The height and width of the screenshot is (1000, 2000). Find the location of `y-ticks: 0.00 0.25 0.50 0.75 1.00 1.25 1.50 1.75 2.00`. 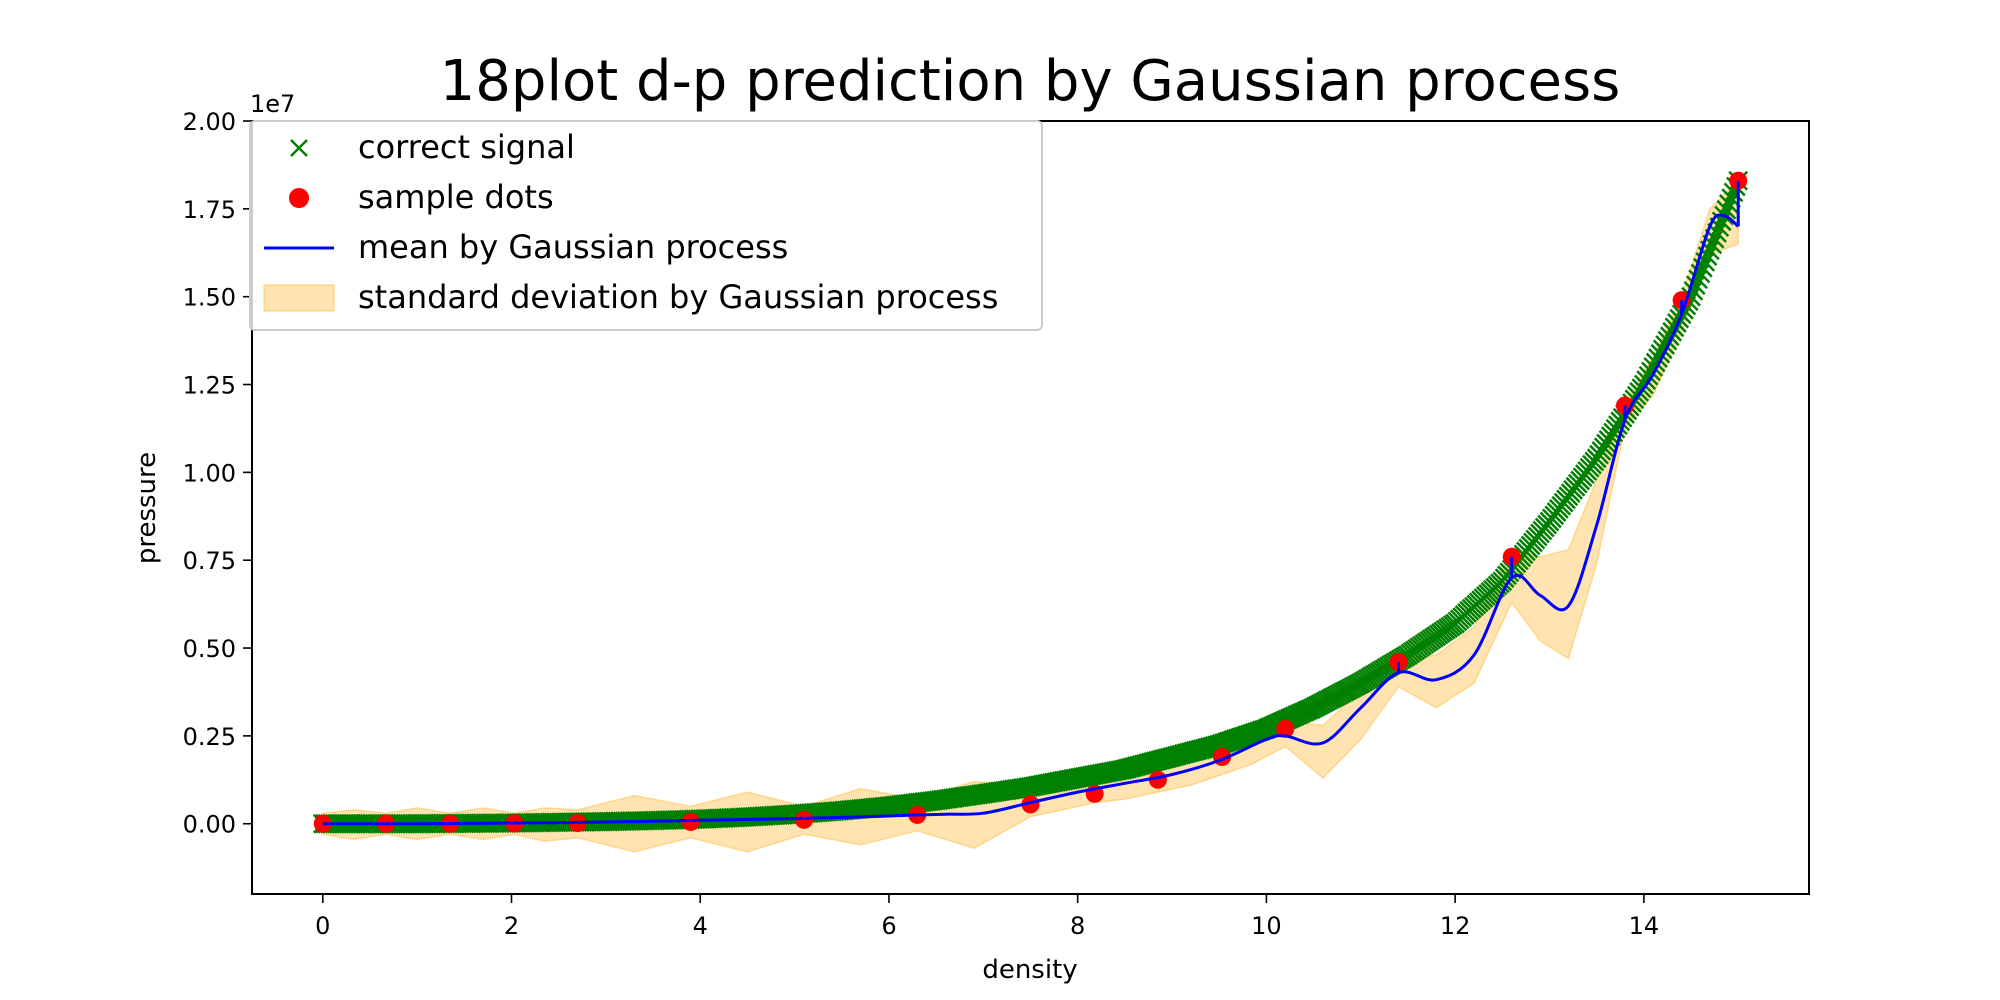

y-ticks: 0.00 0.25 0.50 0.75 1.00 1.25 1.50 1.75 2.00 is located at coordinates (217, 473).